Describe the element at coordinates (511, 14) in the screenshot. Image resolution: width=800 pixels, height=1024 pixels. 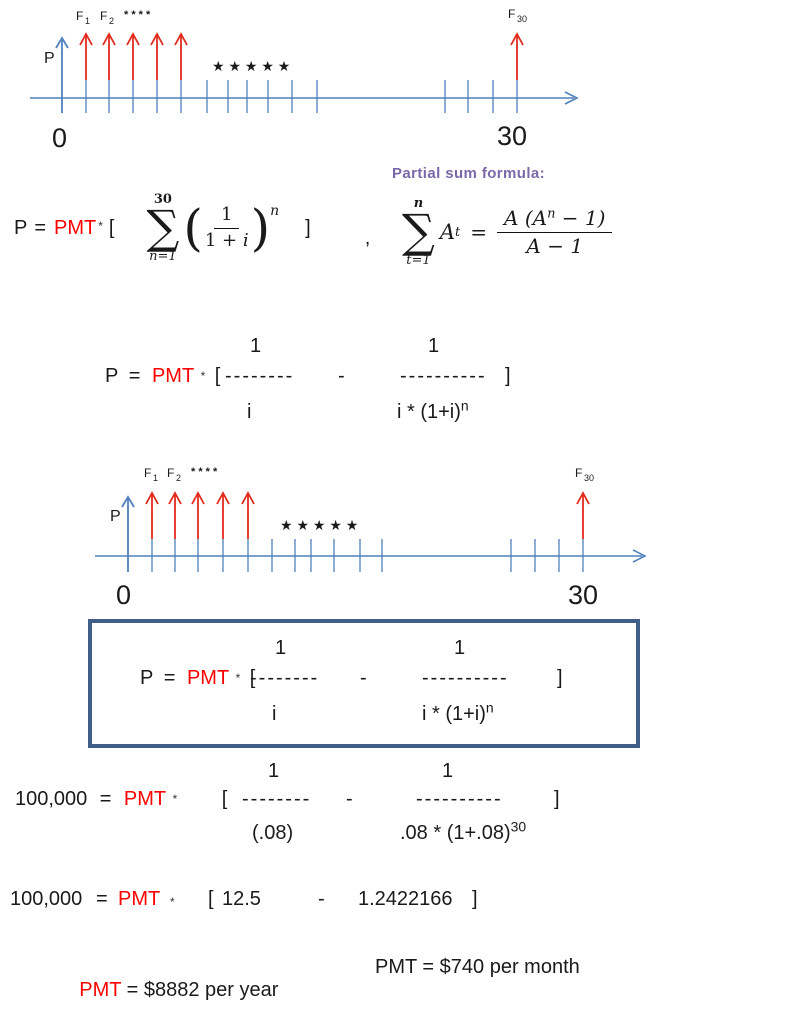
I see `f30-label: F` at that location.